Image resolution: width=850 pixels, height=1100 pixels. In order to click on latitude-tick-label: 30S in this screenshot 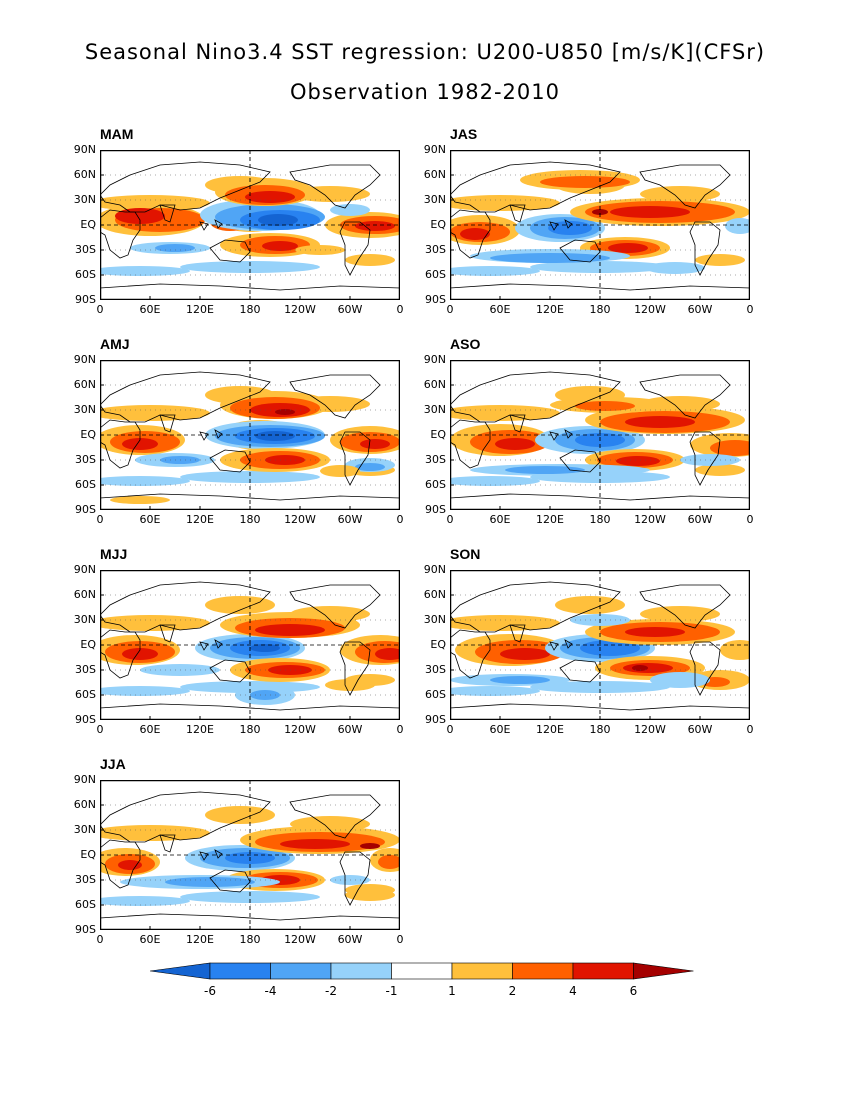, I will do `click(85, 879)`.